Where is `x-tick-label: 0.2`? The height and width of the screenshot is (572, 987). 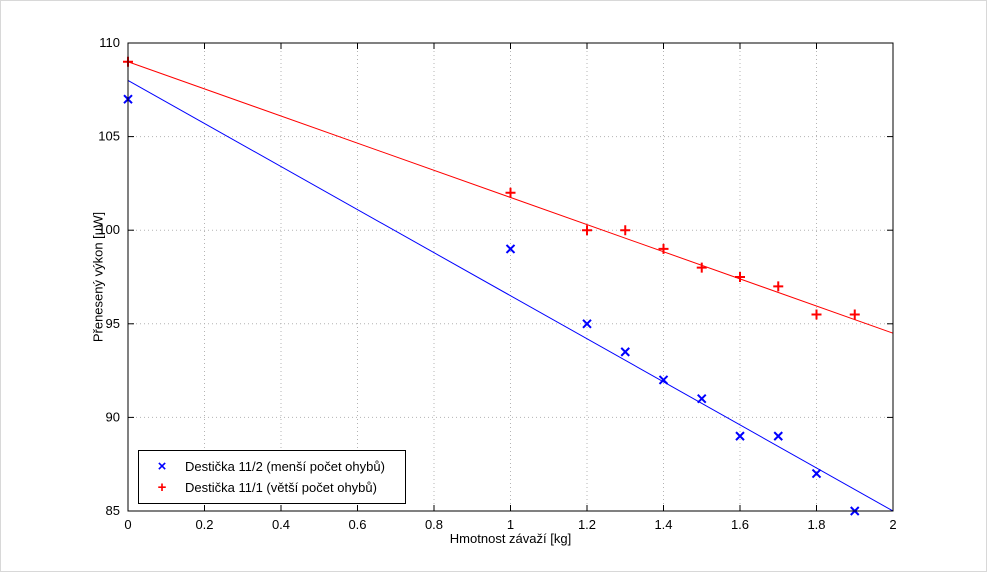
x-tick-label: 0.2 is located at coordinates (204, 524).